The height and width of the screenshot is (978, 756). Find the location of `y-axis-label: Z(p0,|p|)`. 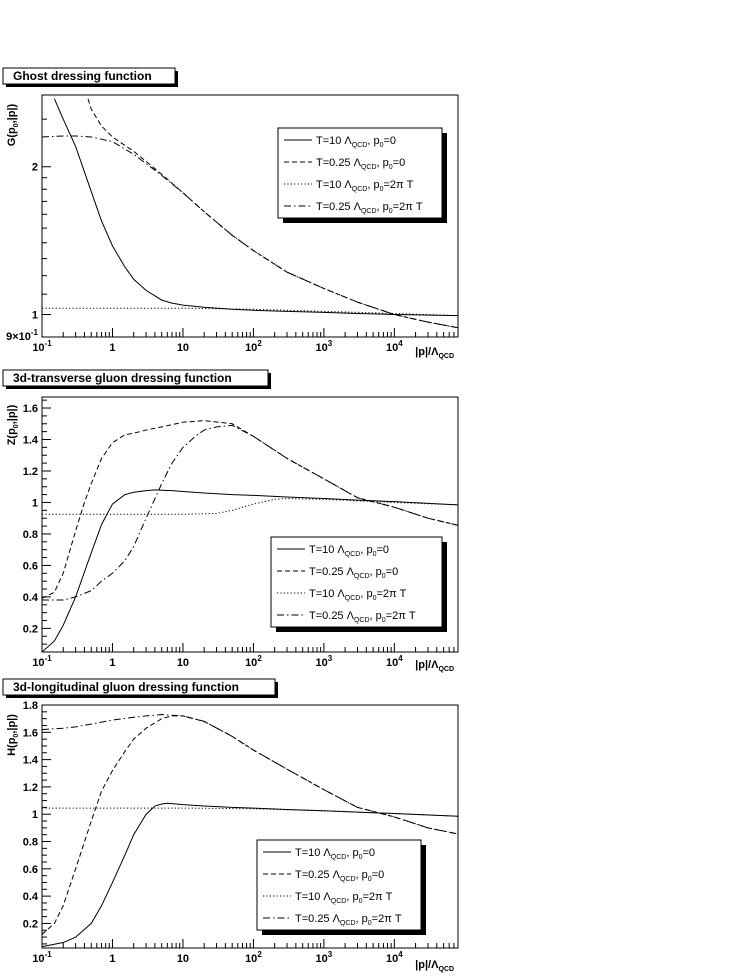

y-axis-label: Z(p0,|p|) is located at coordinates (13, 424).